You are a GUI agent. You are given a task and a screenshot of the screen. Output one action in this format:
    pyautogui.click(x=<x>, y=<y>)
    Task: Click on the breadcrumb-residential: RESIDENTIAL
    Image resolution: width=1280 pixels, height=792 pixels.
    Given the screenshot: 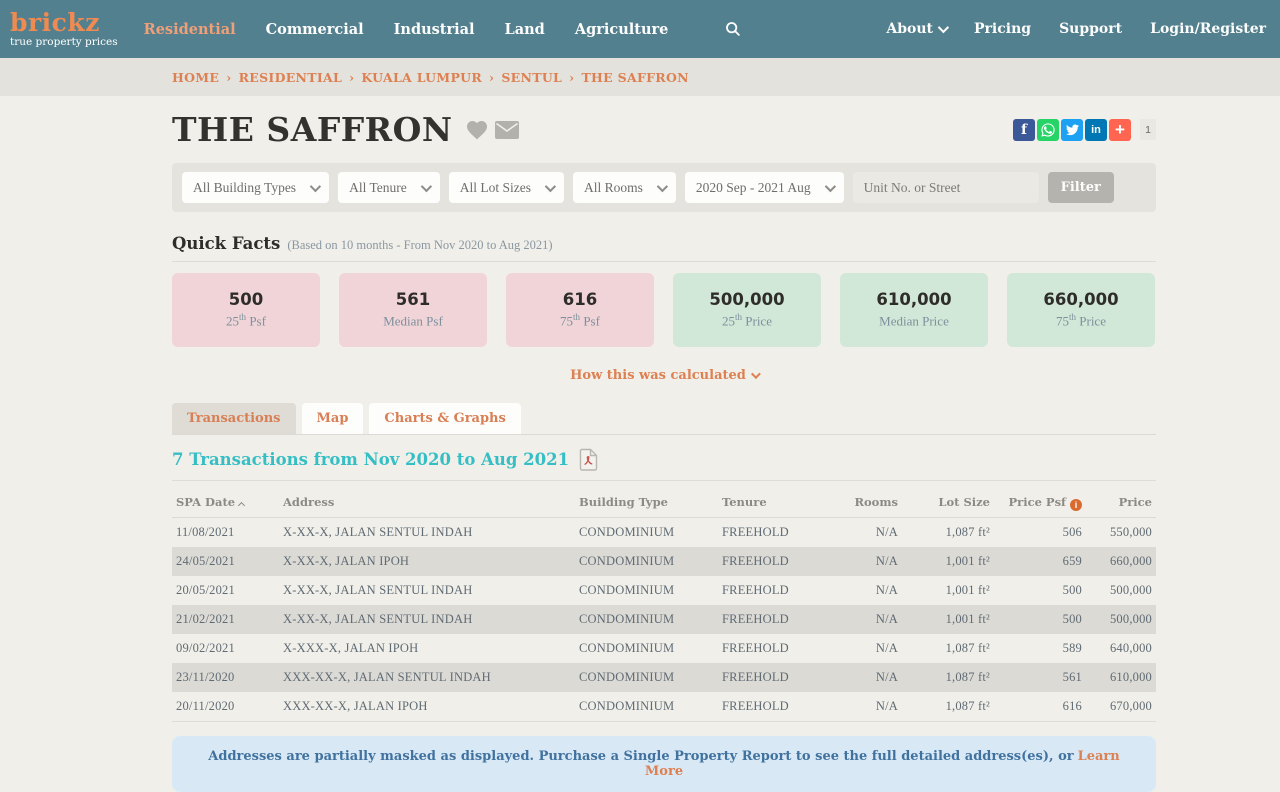 What is the action you would take?
    pyautogui.click(x=290, y=77)
    